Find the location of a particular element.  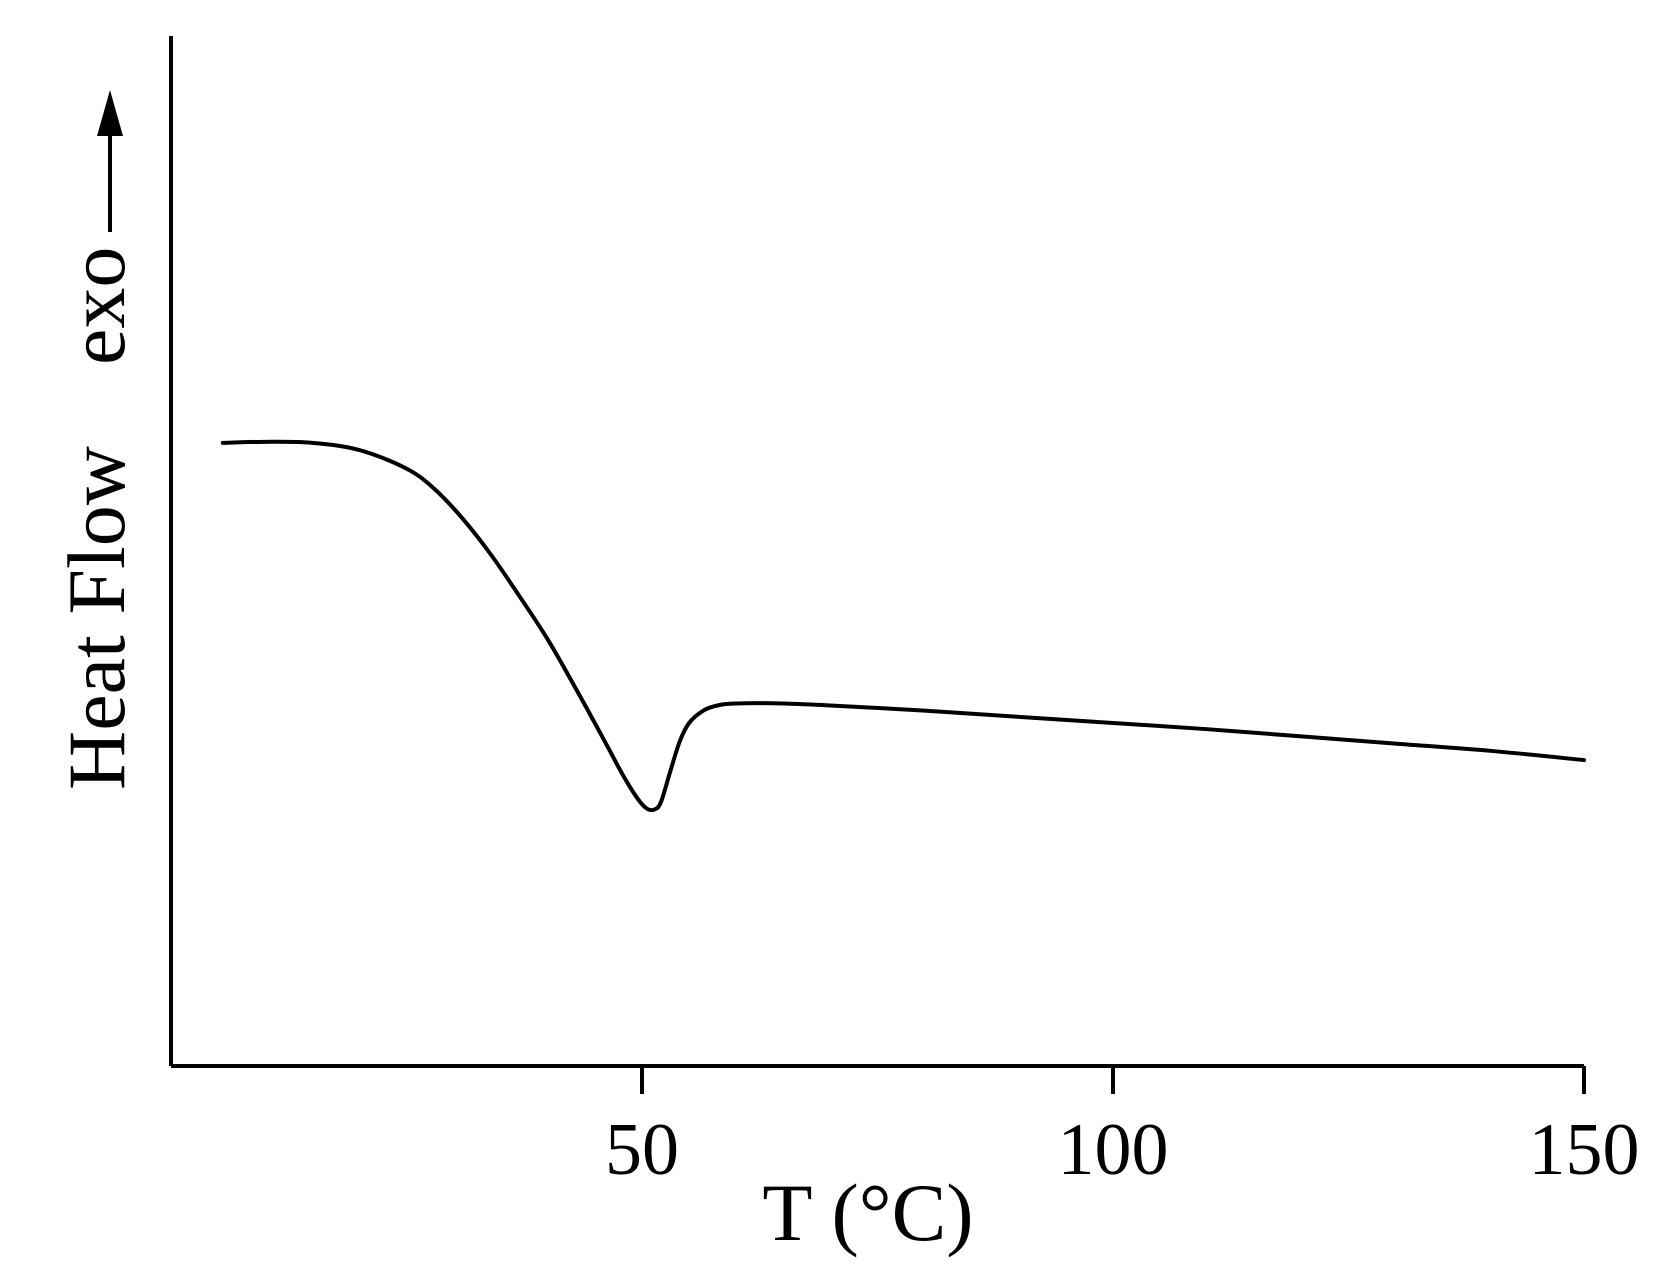

exo-label: exo is located at coordinates (96, 306).